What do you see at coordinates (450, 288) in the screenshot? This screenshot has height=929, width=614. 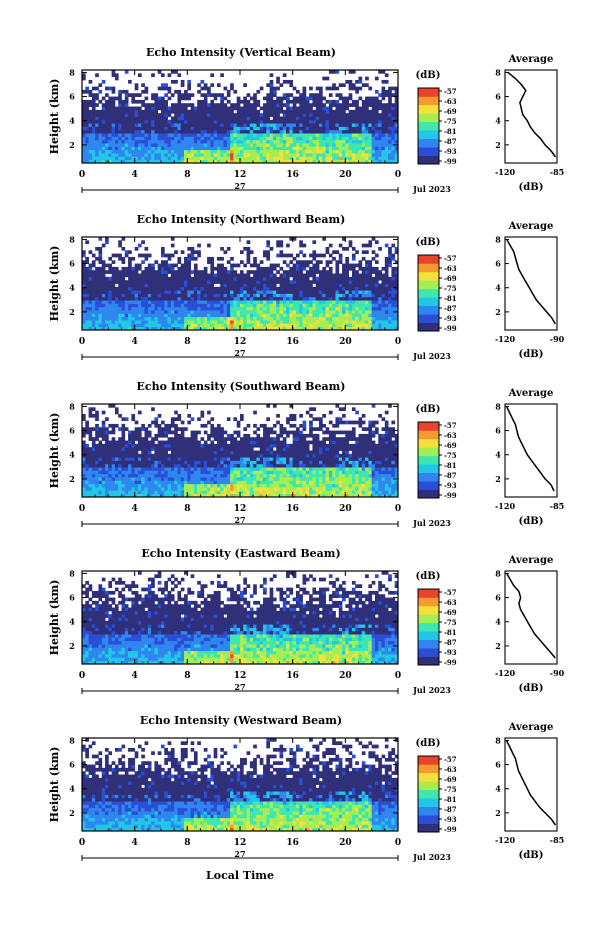 I see `colorbar-tick-label: -75` at bounding box center [450, 288].